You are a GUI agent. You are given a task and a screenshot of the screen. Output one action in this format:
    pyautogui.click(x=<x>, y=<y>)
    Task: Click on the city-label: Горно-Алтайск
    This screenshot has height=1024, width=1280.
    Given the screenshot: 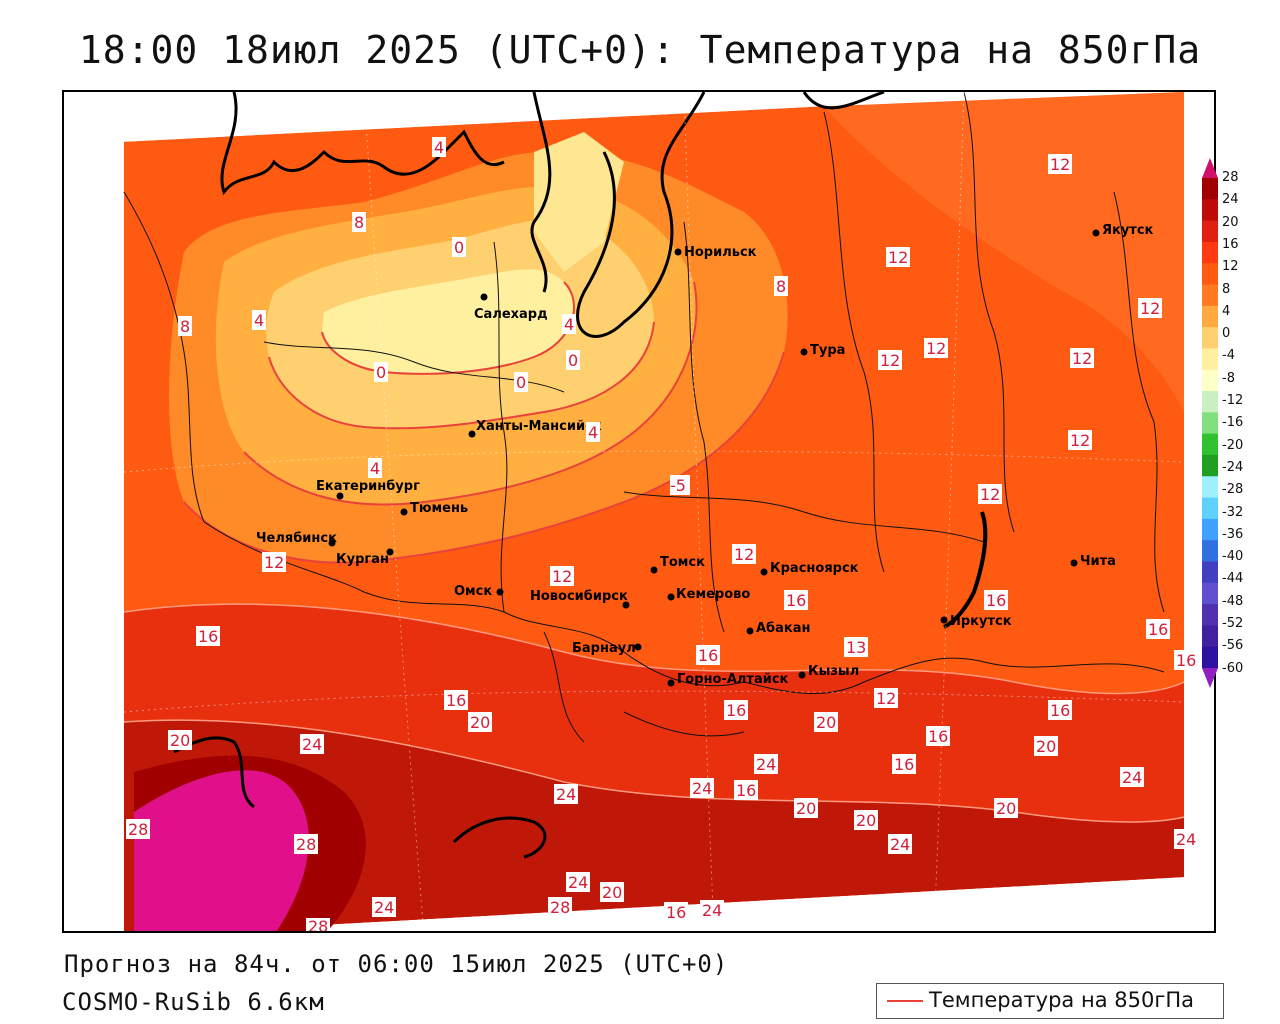 What is the action you would take?
    pyautogui.click(x=733, y=679)
    